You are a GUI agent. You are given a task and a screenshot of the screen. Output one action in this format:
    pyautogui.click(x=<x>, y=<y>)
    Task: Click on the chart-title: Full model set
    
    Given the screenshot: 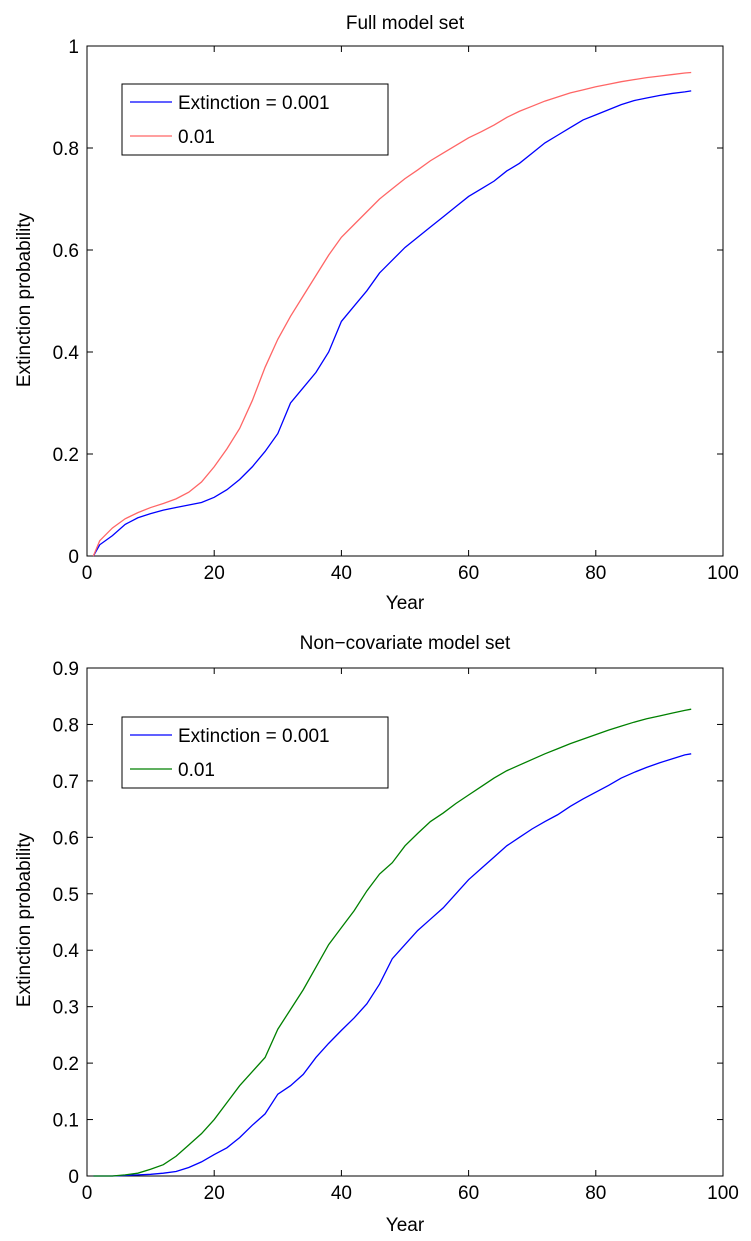 What is the action you would take?
    pyautogui.click(x=405, y=23)
    